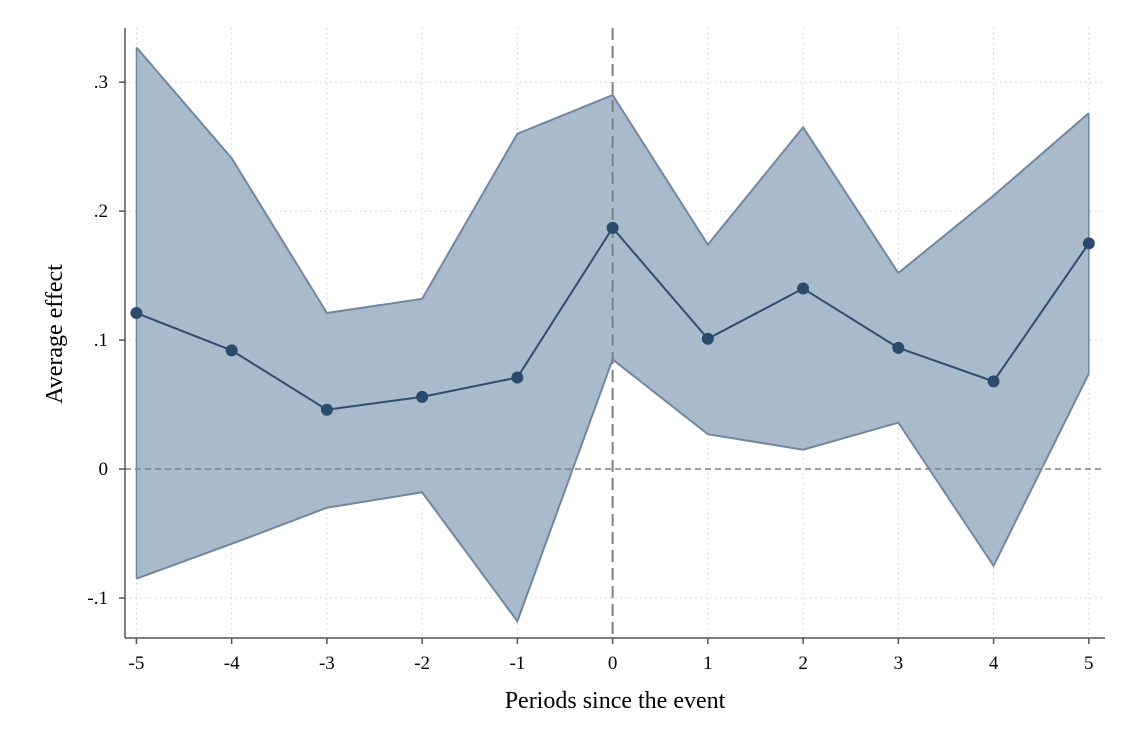  Describe the element at coordinates (101, 82) in the screenshot. I see `y-tick-label-4: .3` at that location.